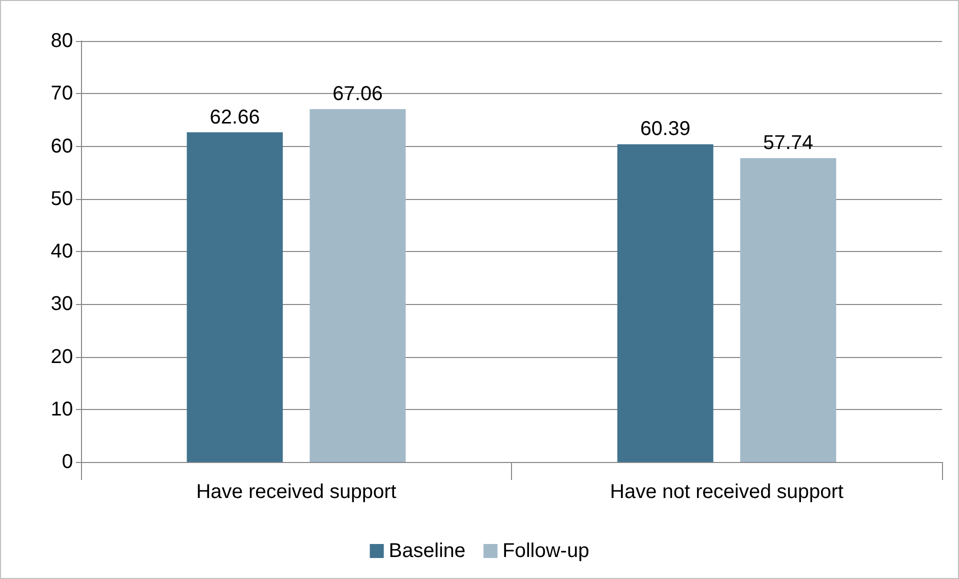 The image size is (959, 579). Describe the element at coordinates (61, 146) in the screenshot. I see `y-tick-label: 60` at that location.